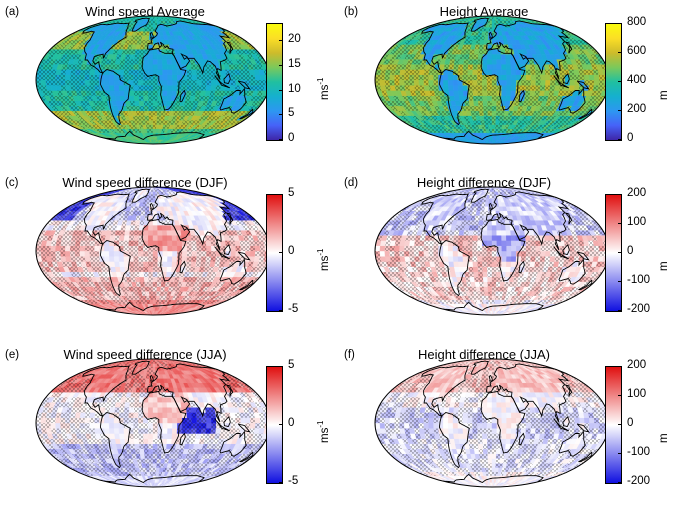 The width and height of the screenshot is (678, 515). I want to click on colorbar, so click(274, 82).